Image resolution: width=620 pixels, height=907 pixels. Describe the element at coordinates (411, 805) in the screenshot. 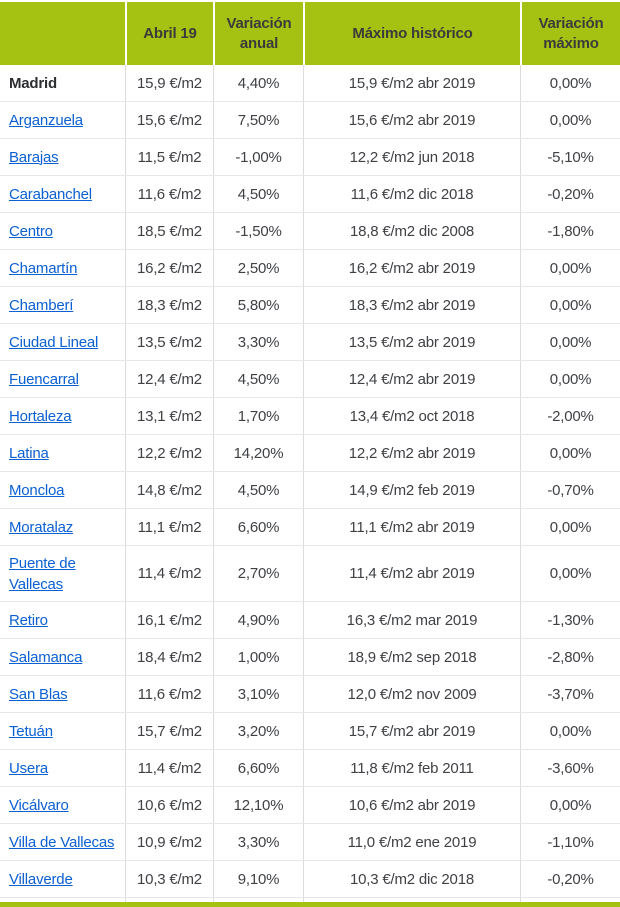

I see `historic-max-cell: 10,6 €/m2 abr 2019` at that location.